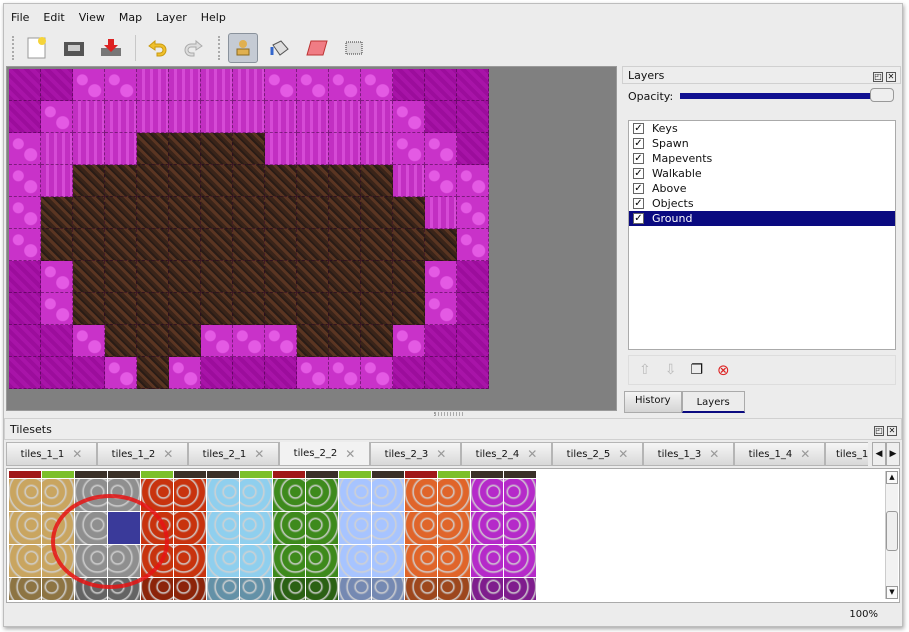 This screenshot has width=909, height=632. What do you see at coordinates (317, 48) in the screenshot?
I see `eraser-icon` at bounding box center [317, 48].